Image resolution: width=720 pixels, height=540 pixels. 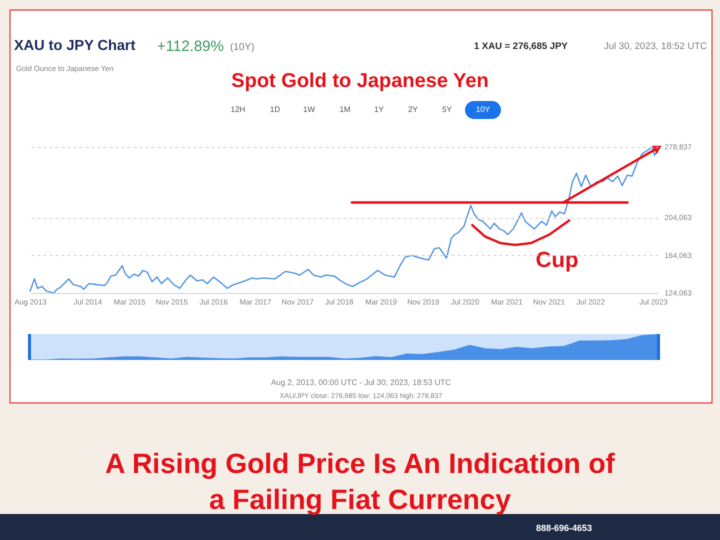 I want to click on text: 2Y, so click(x=413, y=109).